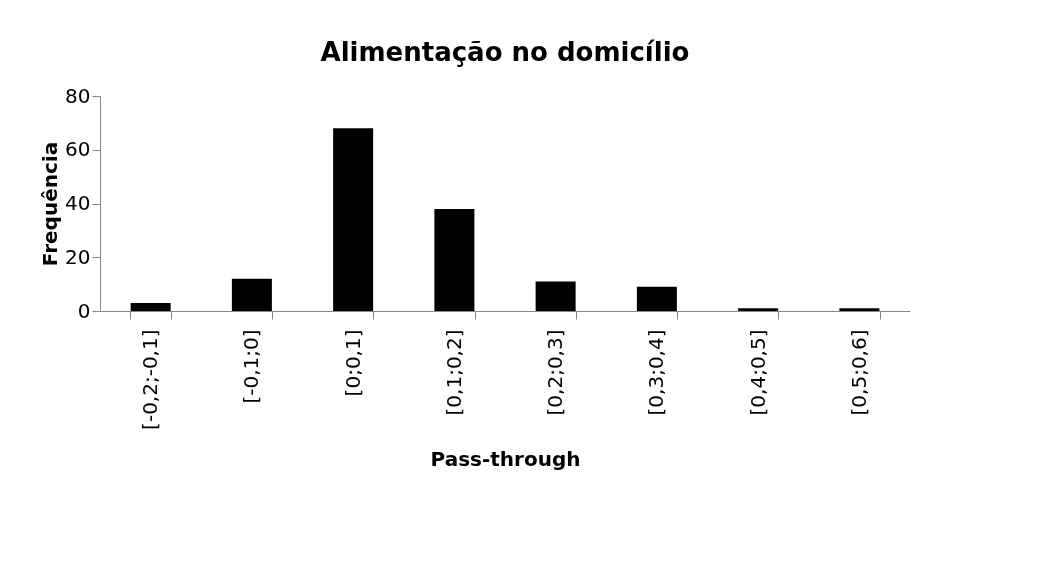 This screenshot has width=1048, height=576. Describe the element at coordinates (505, 52) in the screenshot. I see `chart-title: Alimentação no domicílio` at that location.